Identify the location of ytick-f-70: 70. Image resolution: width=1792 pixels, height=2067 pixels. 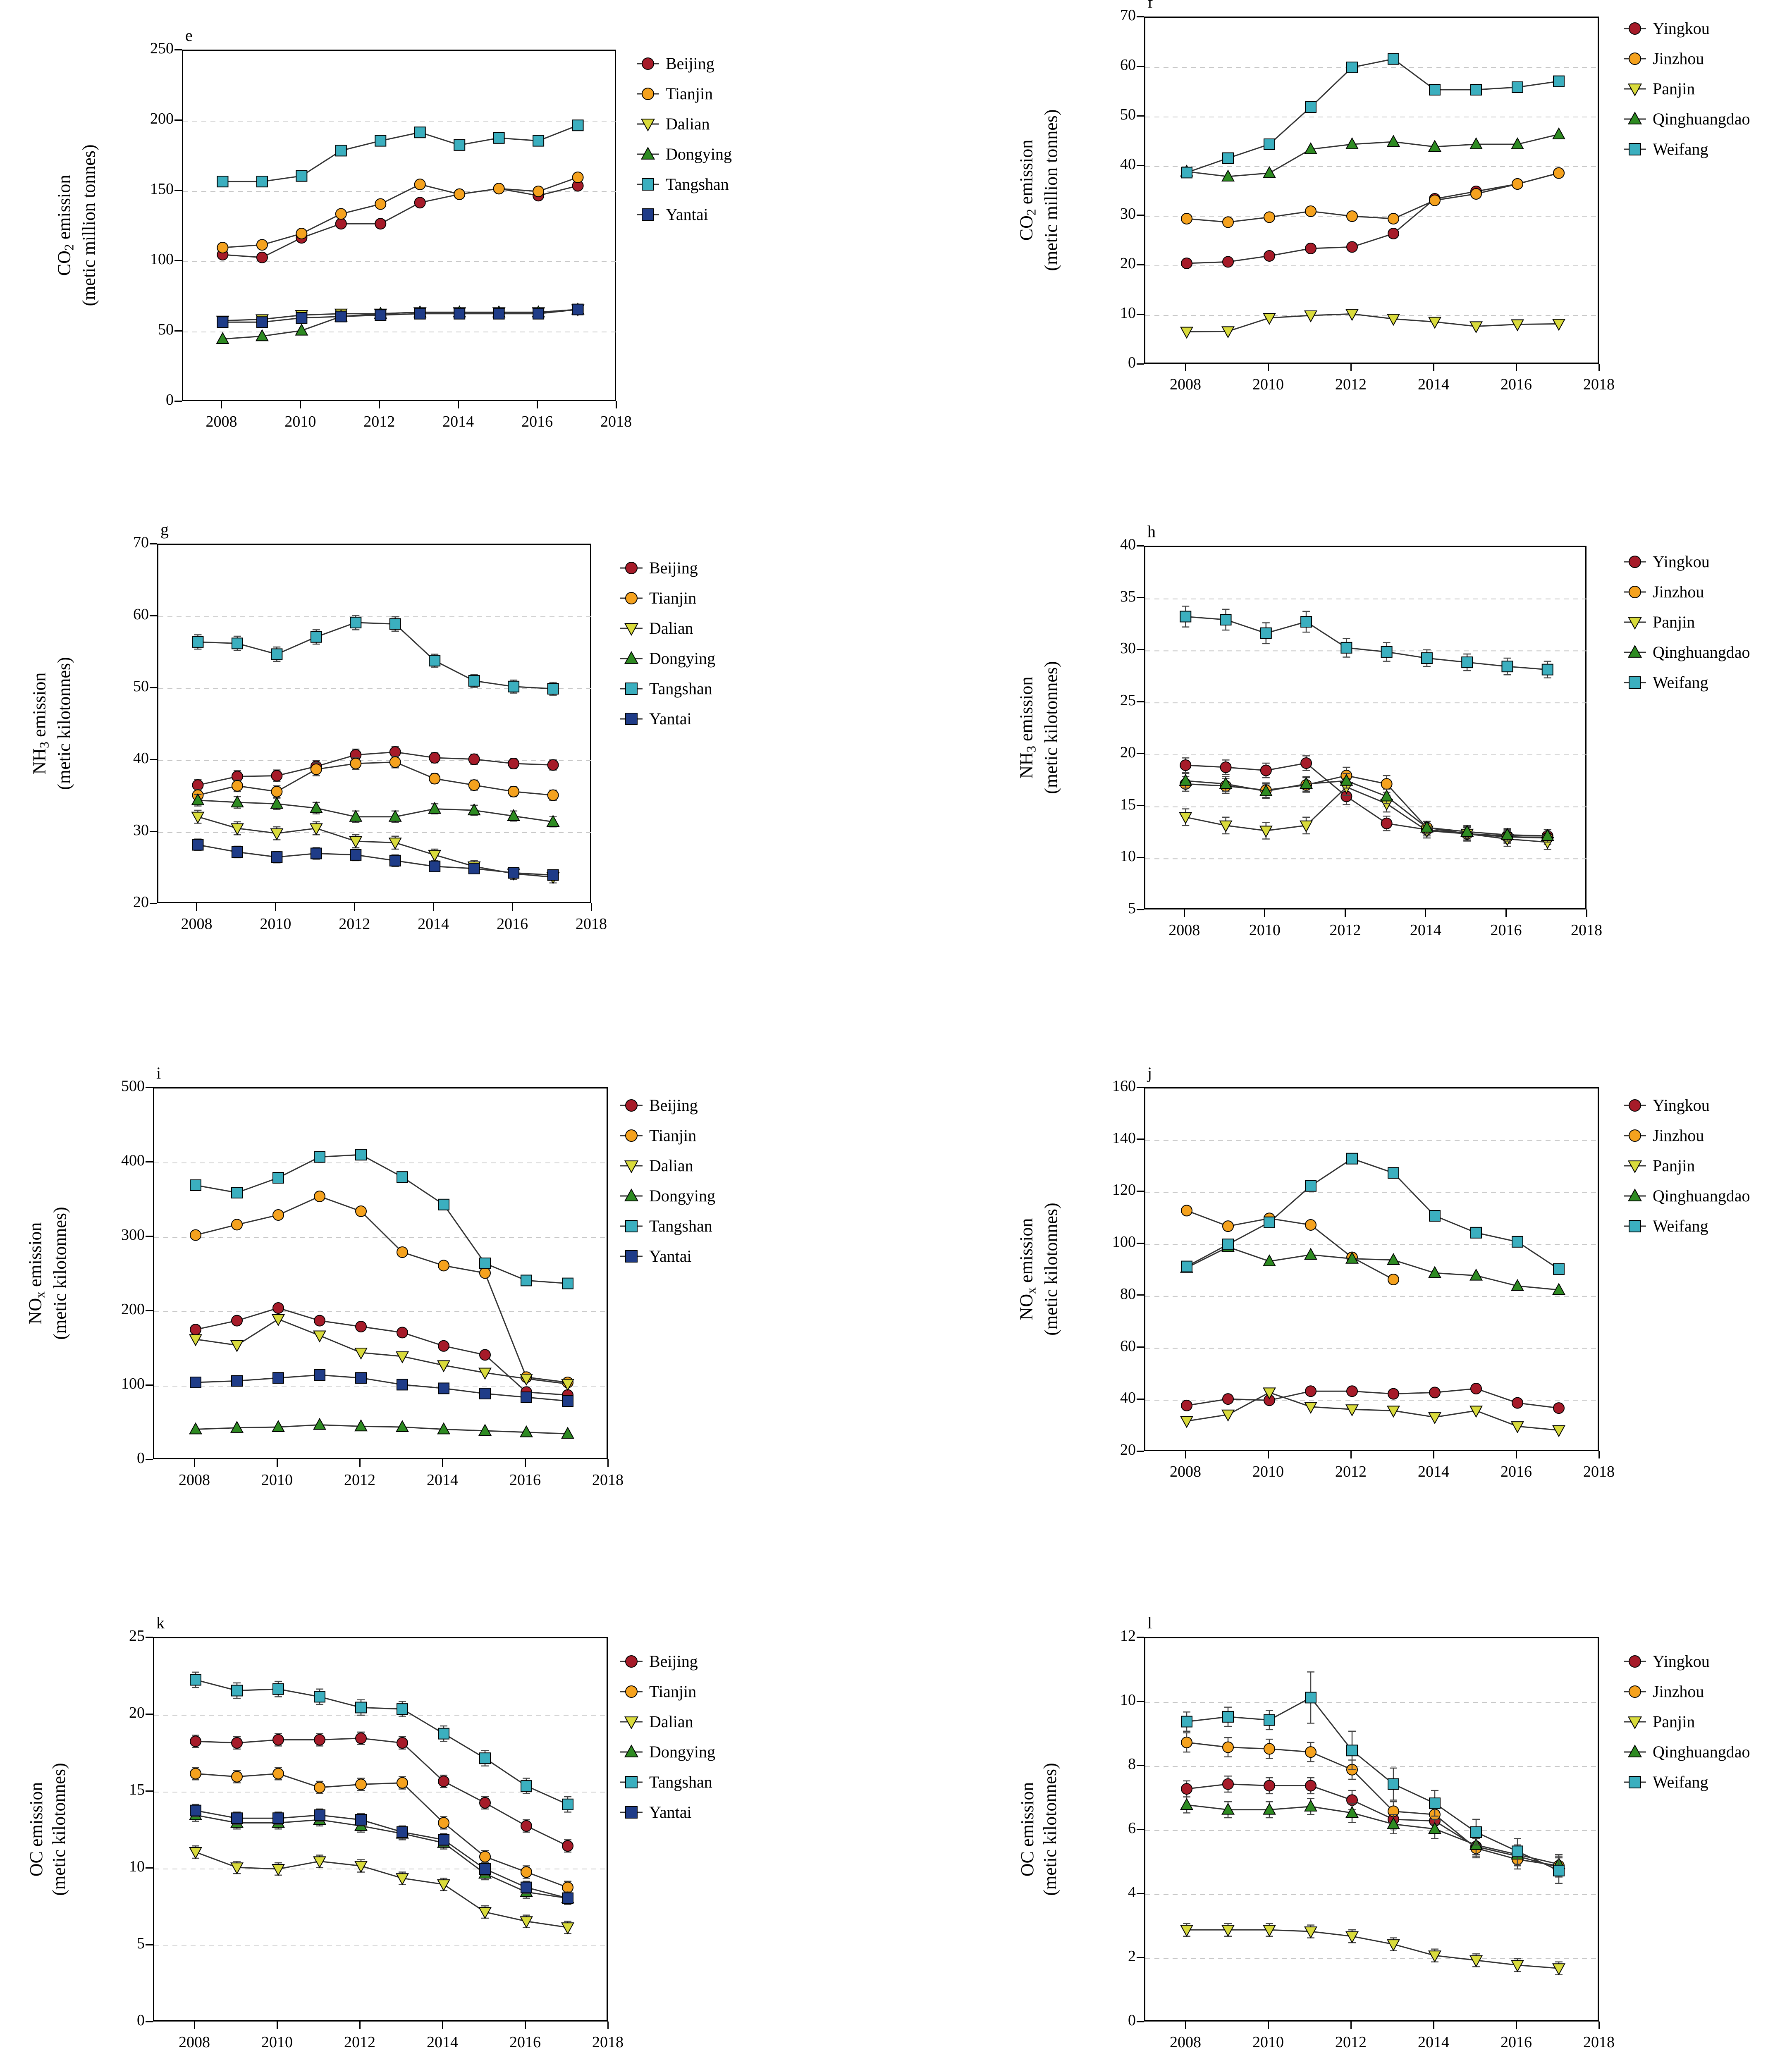
(1128, 15).